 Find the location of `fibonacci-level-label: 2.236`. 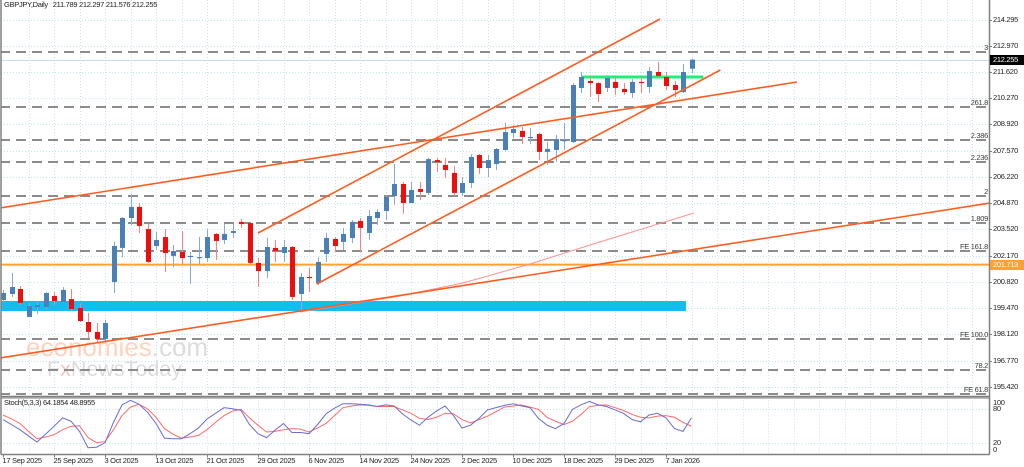

fibonacci-level-label: 2.236 is located at coordinates (979, 157).